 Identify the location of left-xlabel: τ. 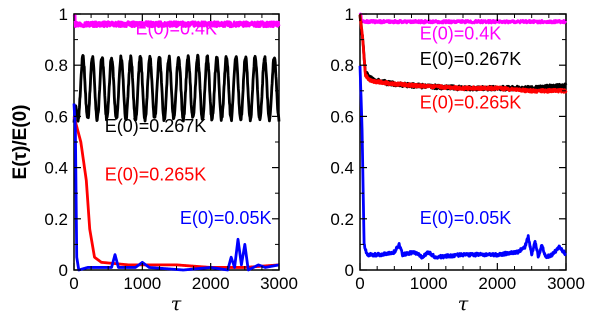
(176, 304).